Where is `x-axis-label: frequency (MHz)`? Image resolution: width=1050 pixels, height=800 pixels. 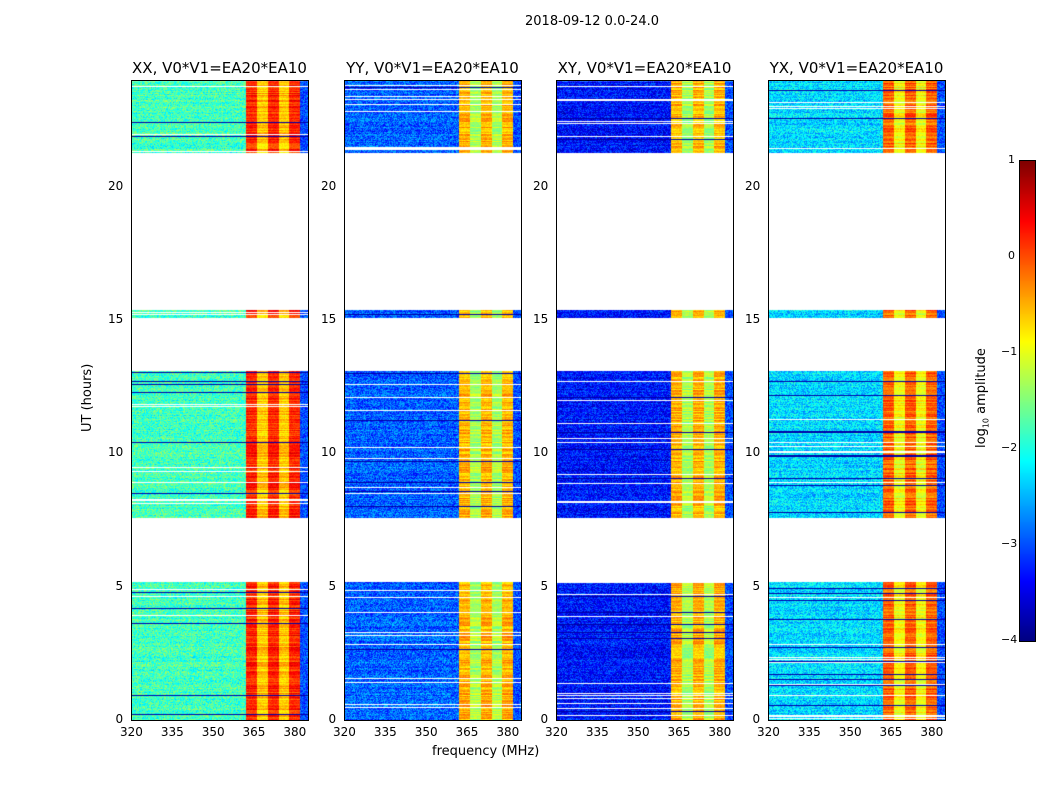 x-axis-label: frequency (MHz) is located at coordinates (486, 751).